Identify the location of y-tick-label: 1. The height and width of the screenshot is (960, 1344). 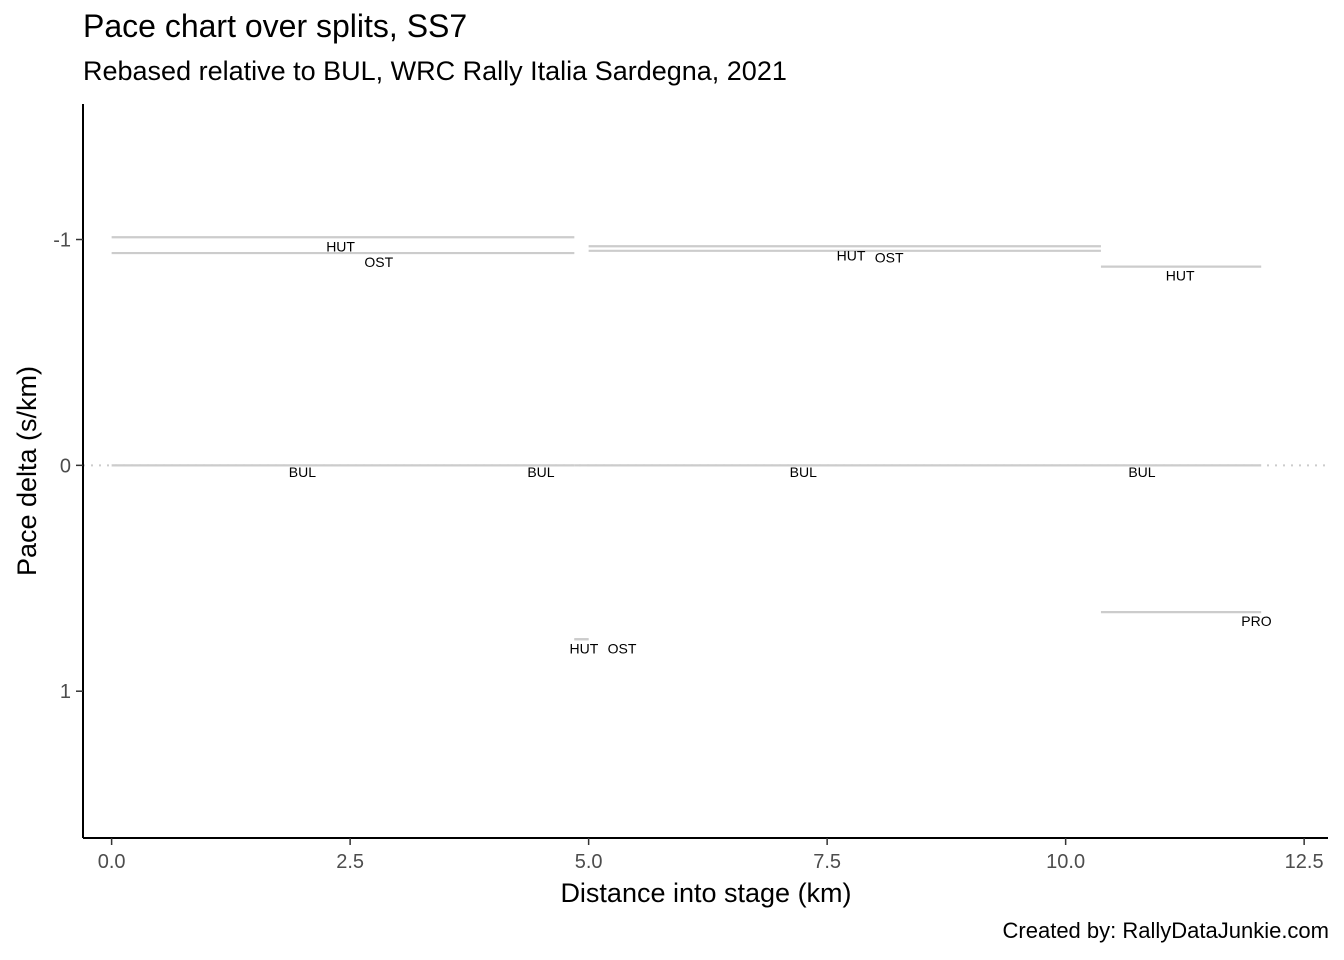
(65, 692).